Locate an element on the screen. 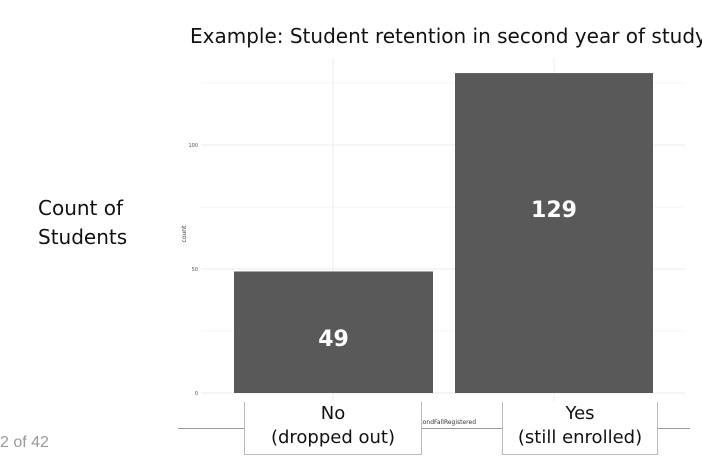 Image resolution: width=702 pixels, height=458 pixels. page-number: 2 of 42 is located at coordinates (24, 442).